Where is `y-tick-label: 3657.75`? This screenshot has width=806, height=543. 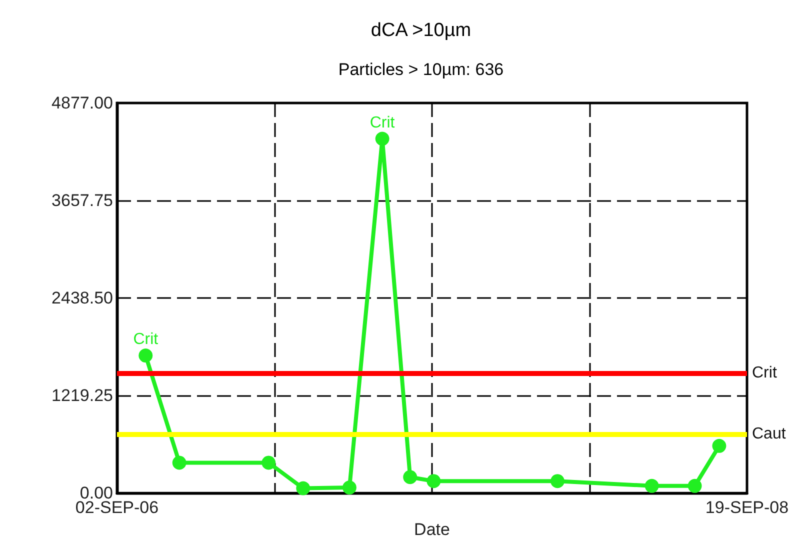 y-tick-label: 3657.75 is located at coordinates (82, 200).